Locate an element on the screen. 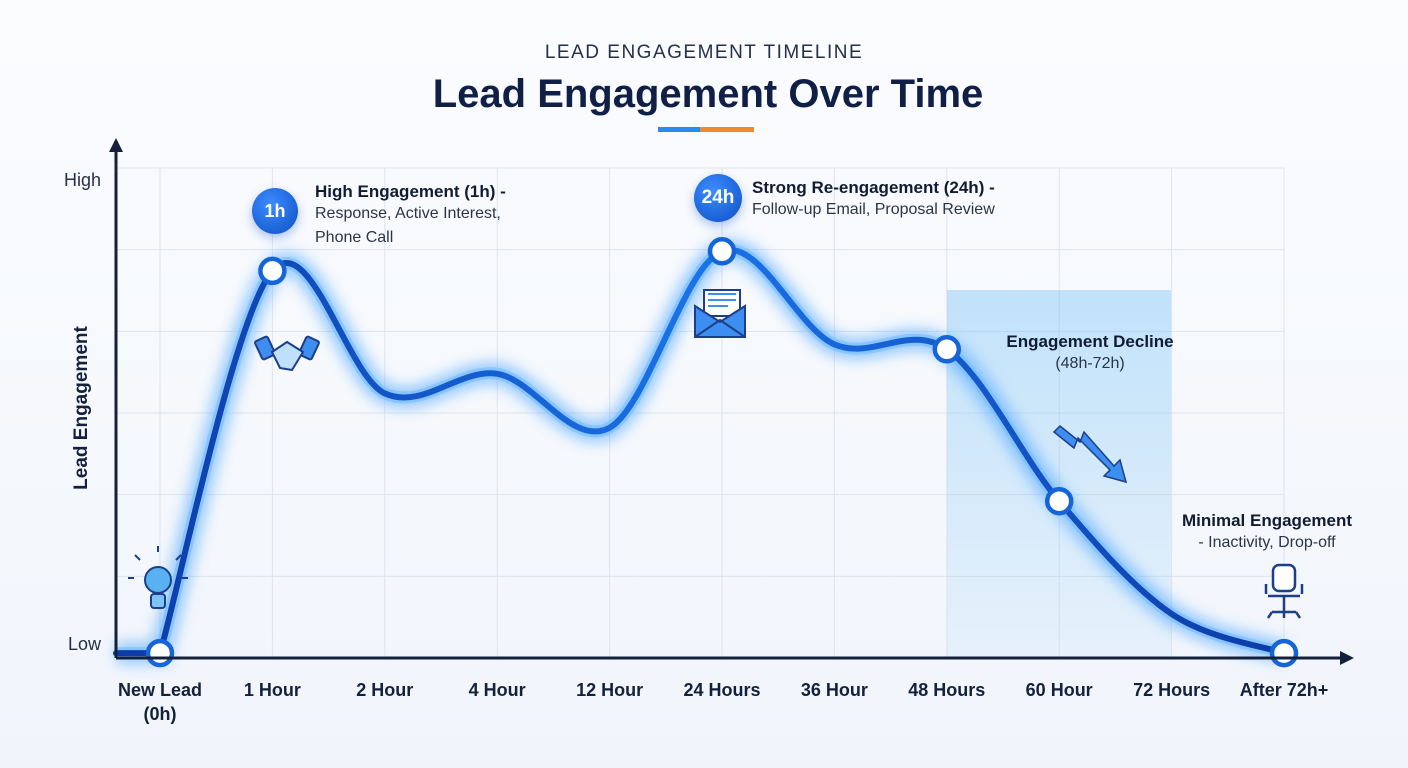  chair-icon is located at coordinates (1284, 591).